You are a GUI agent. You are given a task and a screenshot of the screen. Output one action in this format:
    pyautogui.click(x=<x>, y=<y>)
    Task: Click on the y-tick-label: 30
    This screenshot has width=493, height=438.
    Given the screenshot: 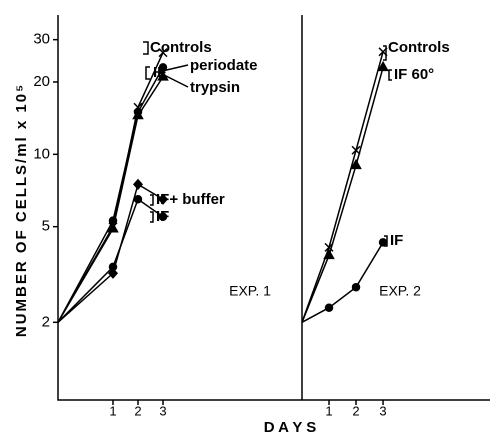 What is the action you would take?
    pyautogui.click(x=41, y=39)
    